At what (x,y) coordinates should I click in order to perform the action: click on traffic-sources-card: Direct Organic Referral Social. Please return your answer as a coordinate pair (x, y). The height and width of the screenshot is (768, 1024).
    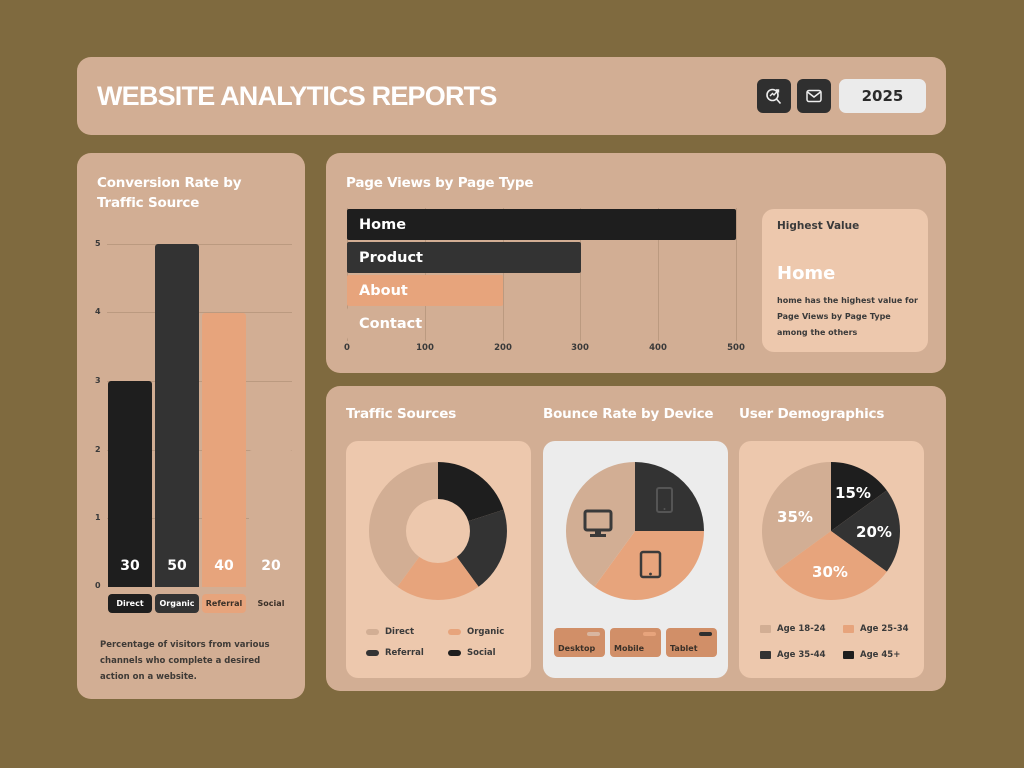
    Looking at the image, I should click on (438, 559).